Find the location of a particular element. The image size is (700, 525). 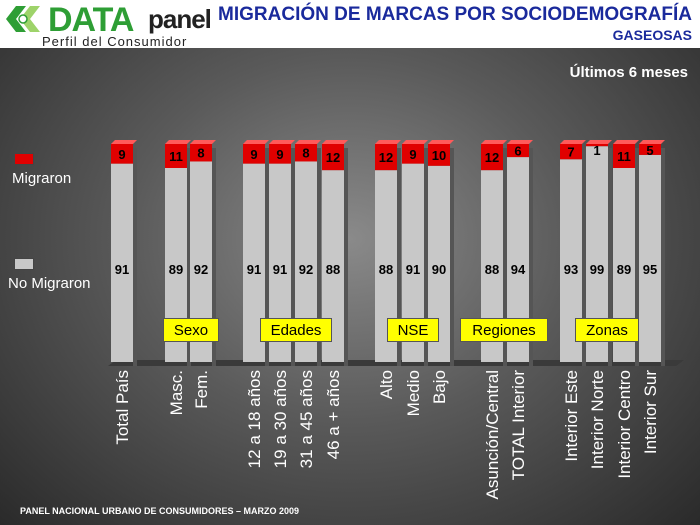

data-label-migraron: 8 is located at coordinates (200, 153).